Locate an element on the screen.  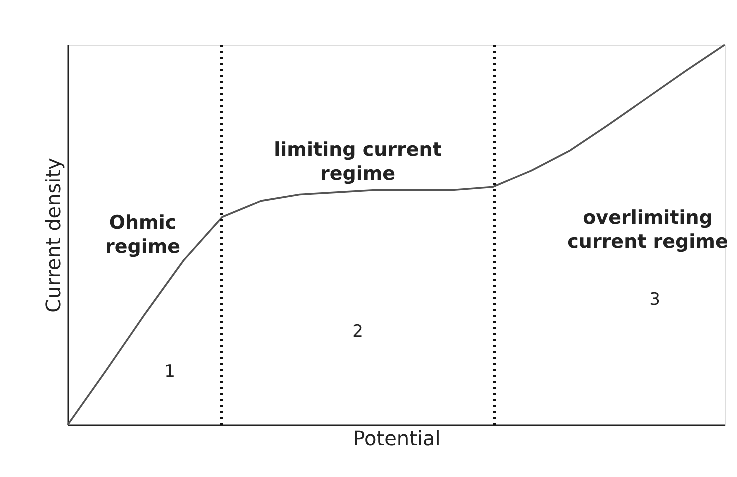
annotation: overlimiting current regime is located at coordinates (648, 230).